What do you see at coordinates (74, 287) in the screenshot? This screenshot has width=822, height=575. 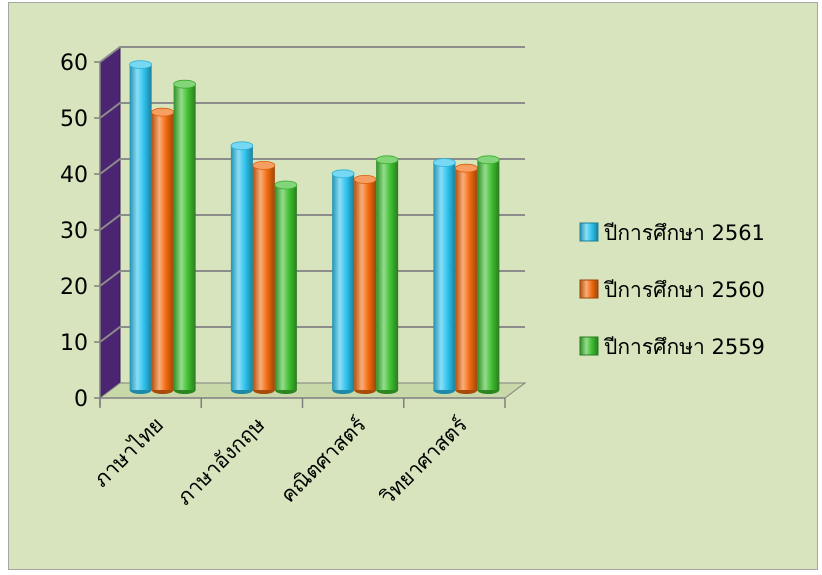 I see `y-tick-label: 20` at bounding box center [74, 287].